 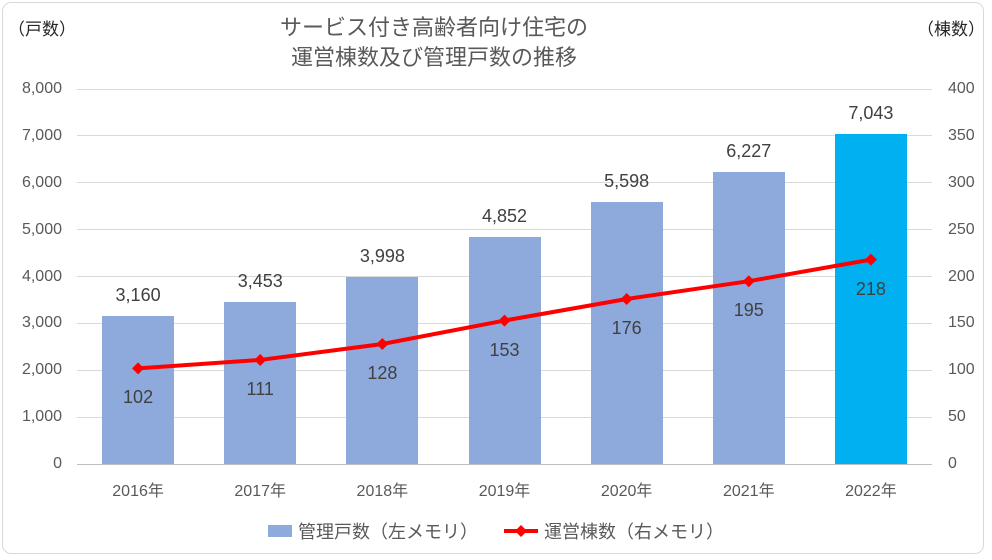 What do you see at coordinates (382, 255) in the screenshot?
I see `bar-value-label-2018年: 3,998` at bounding box center [382, 255].